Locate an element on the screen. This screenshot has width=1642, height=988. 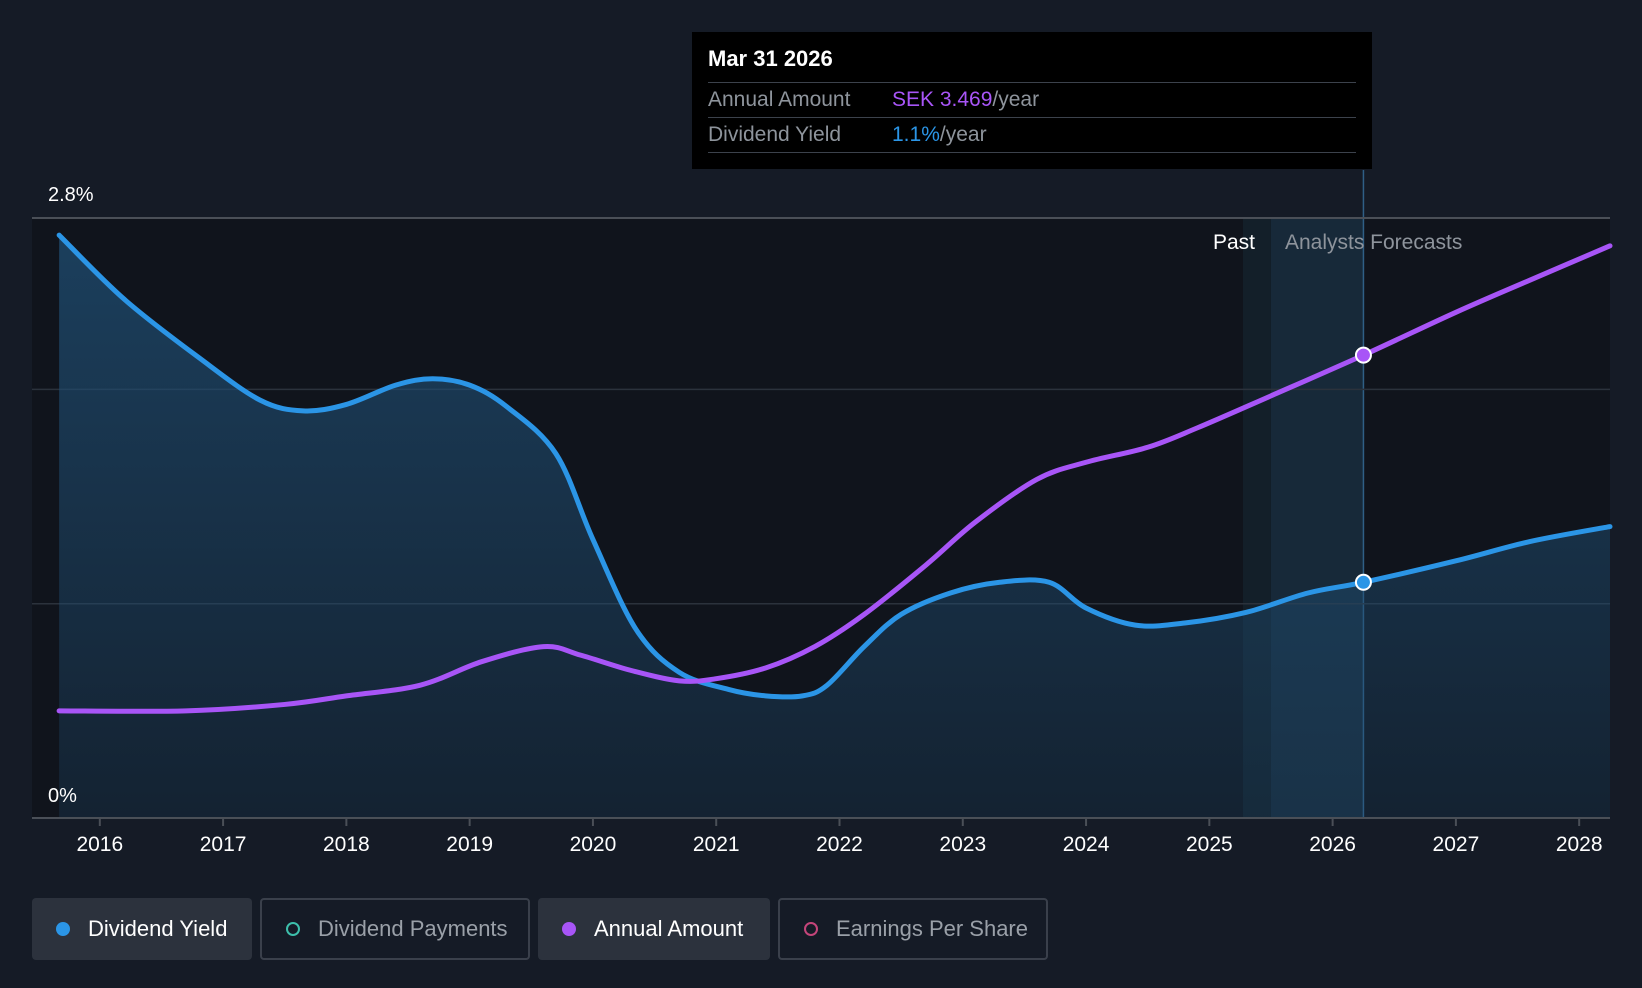
x-tick-label: 2017 is located at coordinates (223, 844).